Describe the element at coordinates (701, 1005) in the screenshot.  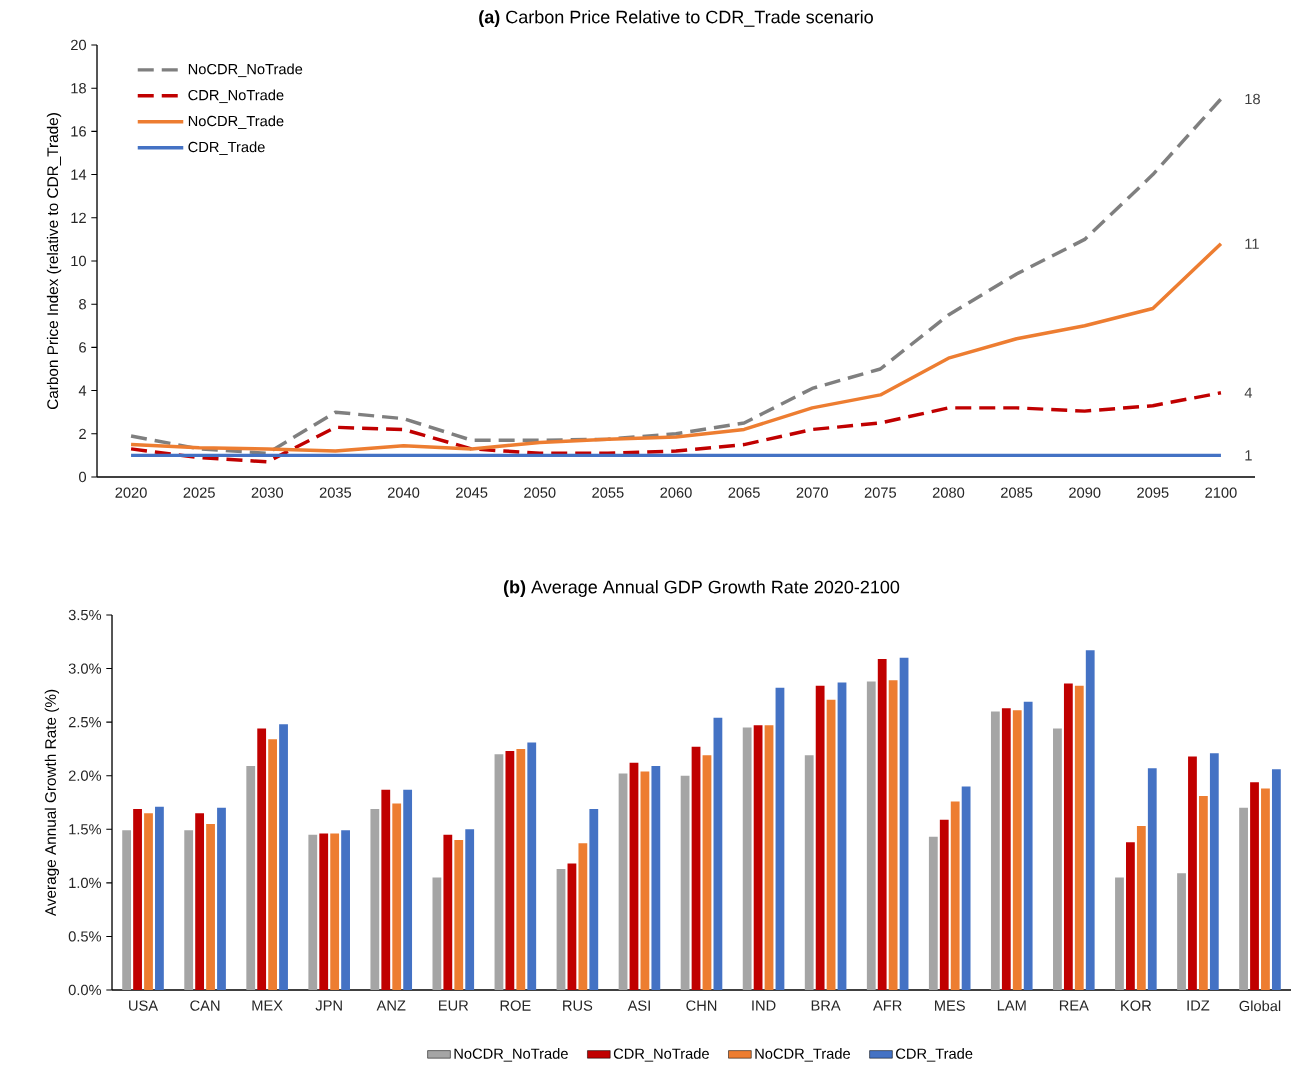
I see `x-tick-label: CHN` at that location.